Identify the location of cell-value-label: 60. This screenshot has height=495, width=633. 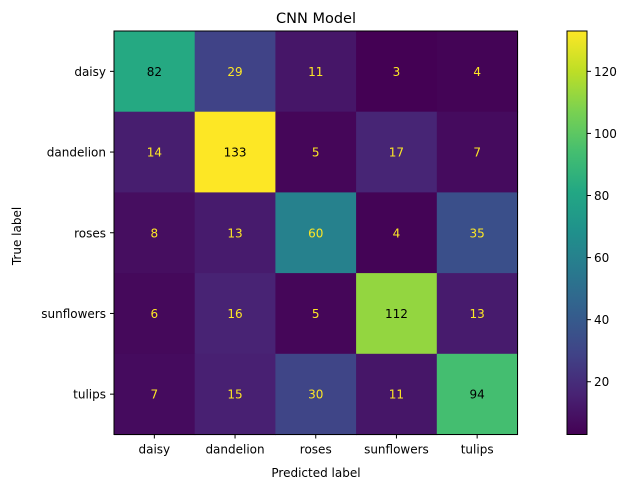
(315, 233).